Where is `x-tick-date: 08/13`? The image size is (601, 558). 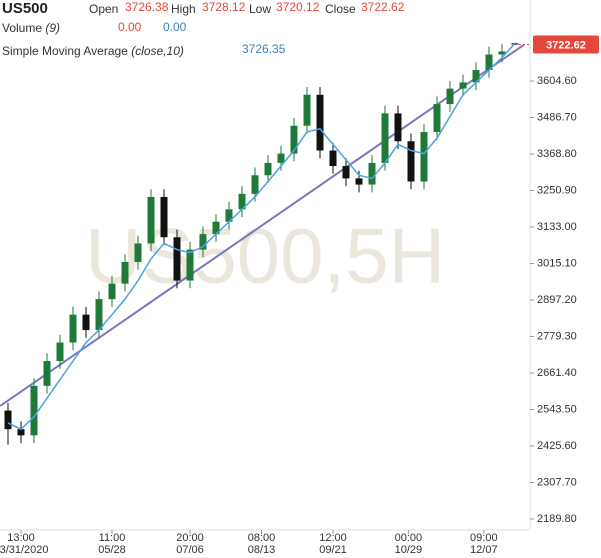 x-tick-date: 08/13 is located at coordinates (262, 550).